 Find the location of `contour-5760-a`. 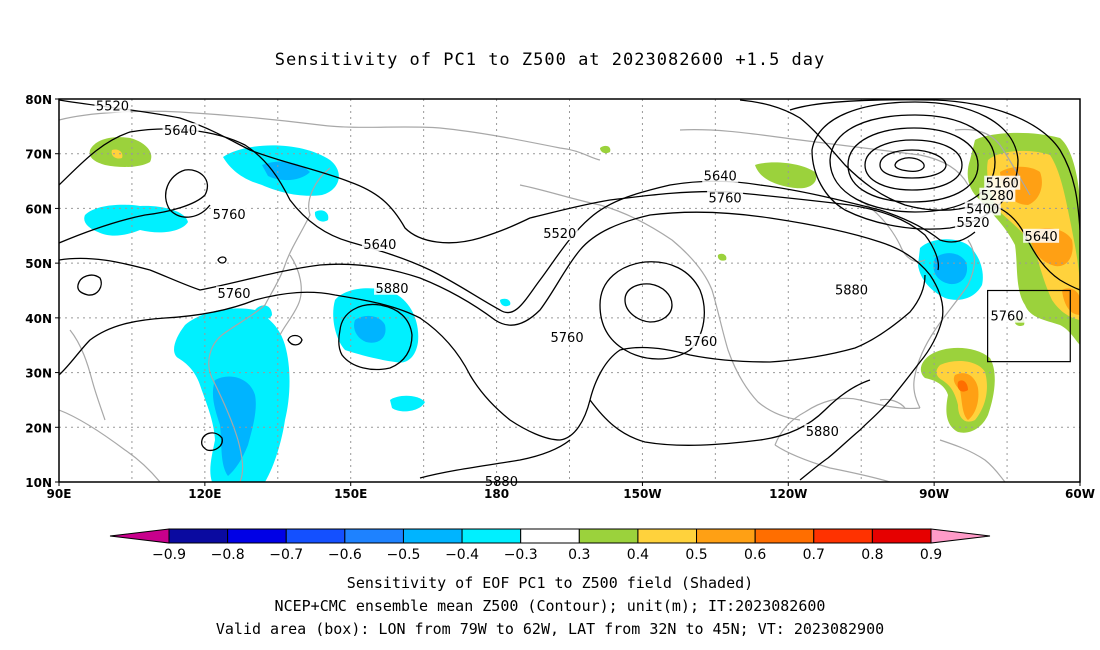

contour-5760-a is located at coordinates (135, 206).